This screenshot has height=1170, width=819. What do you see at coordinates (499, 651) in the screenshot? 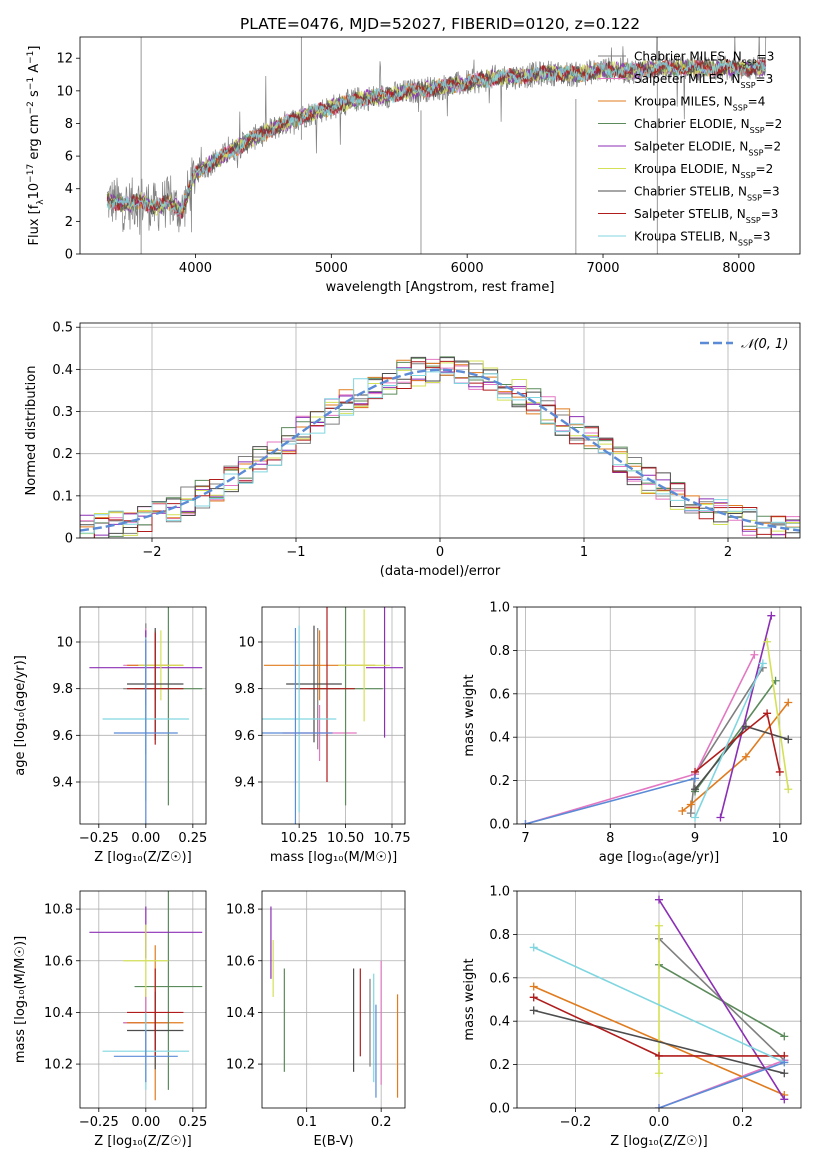
I see `y-tick-label: 0.8` at bounding box center [499, 651].